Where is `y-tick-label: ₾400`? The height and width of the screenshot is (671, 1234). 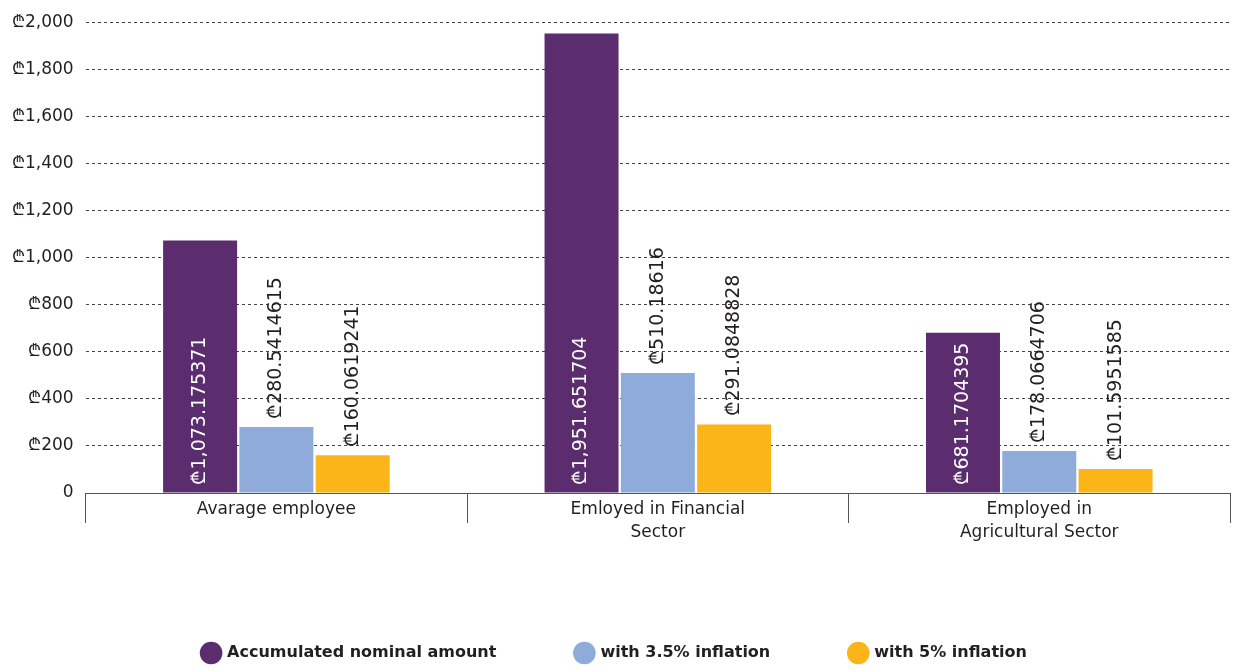 y-tick-label: ₾400 is located at coordinates (51, 397).